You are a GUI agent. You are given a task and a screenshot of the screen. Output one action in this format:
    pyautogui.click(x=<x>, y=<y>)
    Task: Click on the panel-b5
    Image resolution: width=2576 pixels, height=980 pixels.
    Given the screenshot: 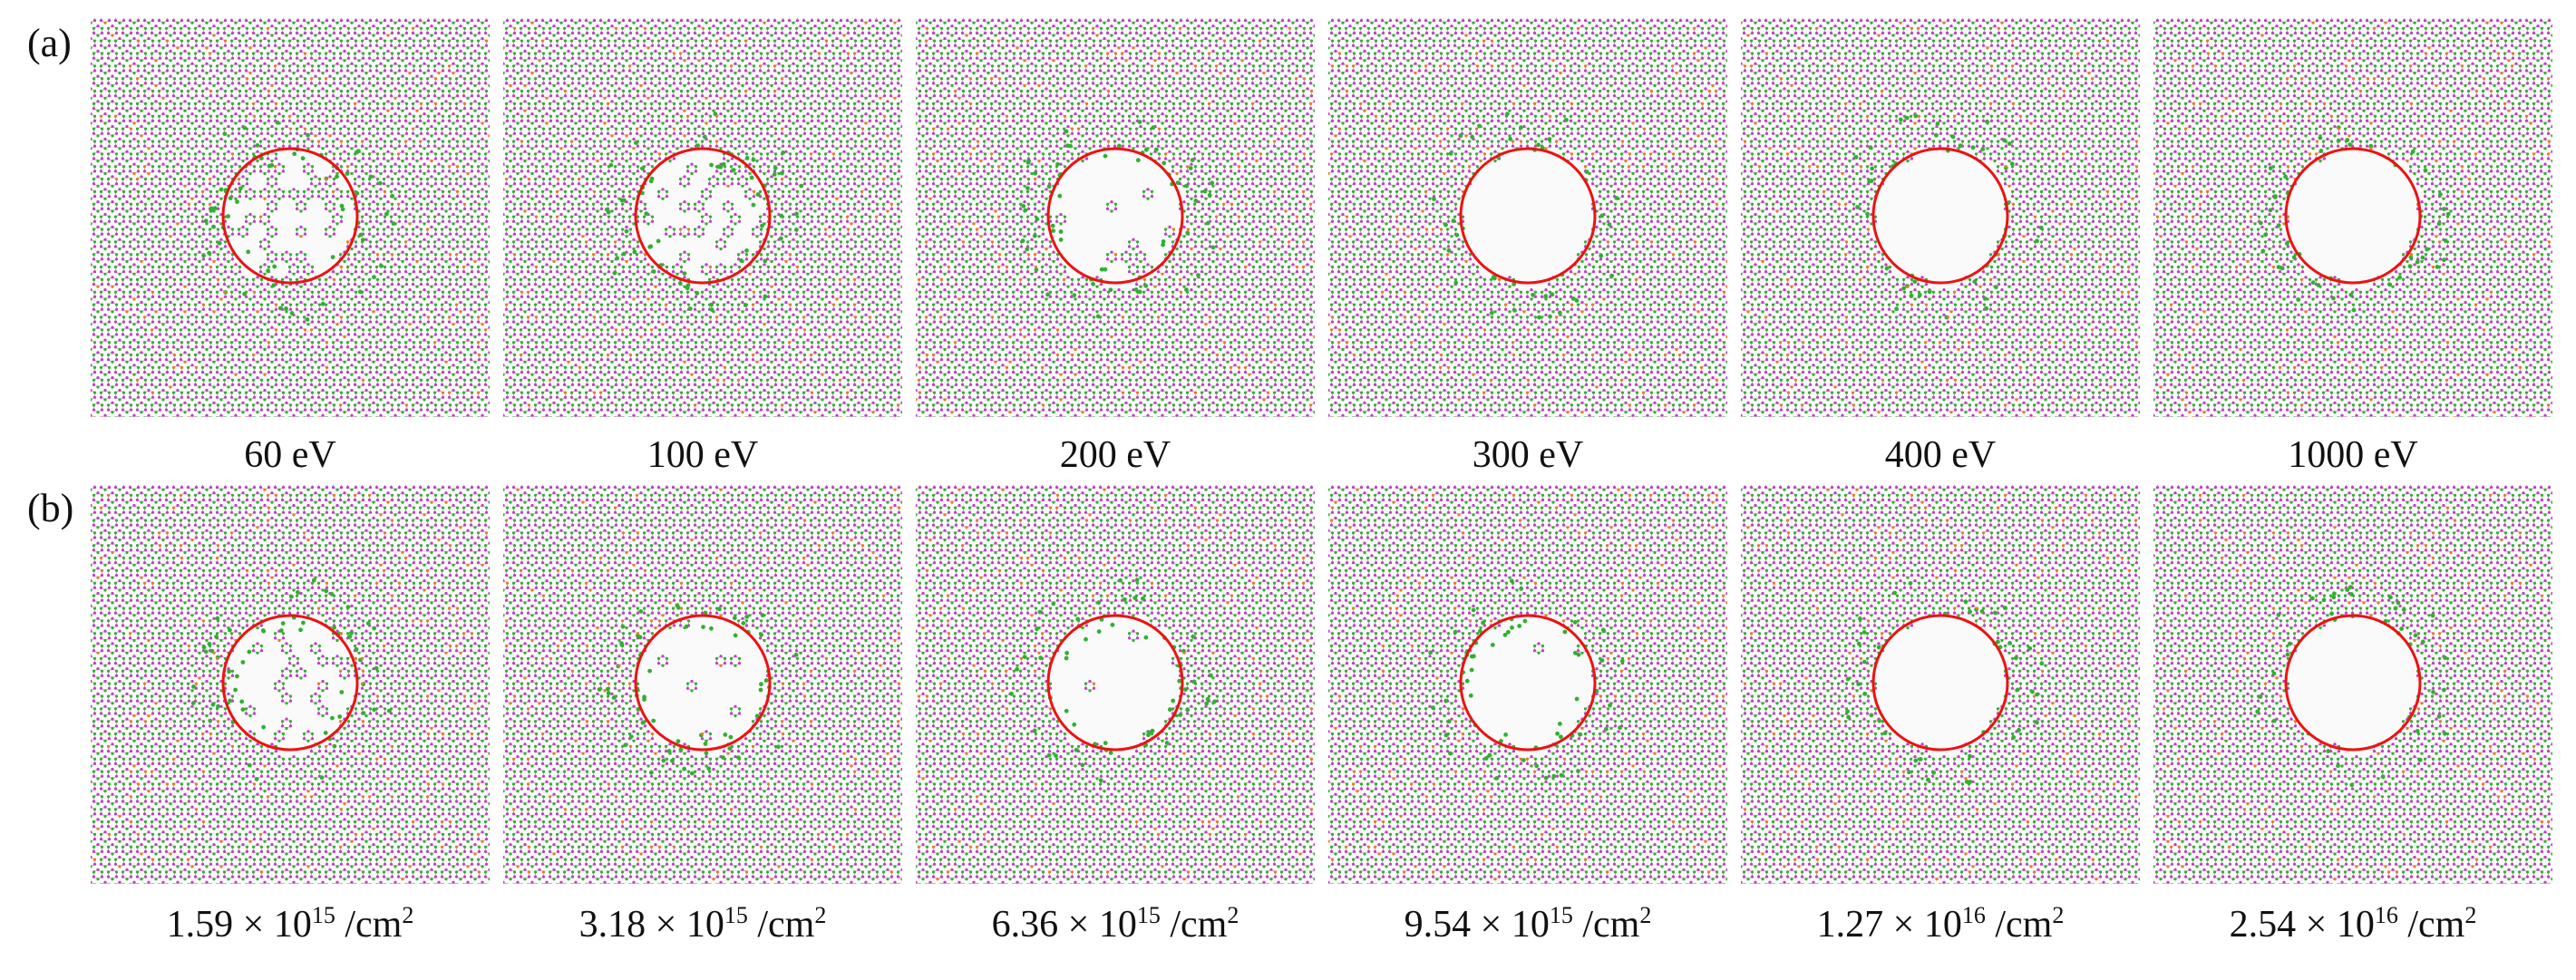 What is the action you would take?
    pyautogui.click(x=1940, y=684)
    